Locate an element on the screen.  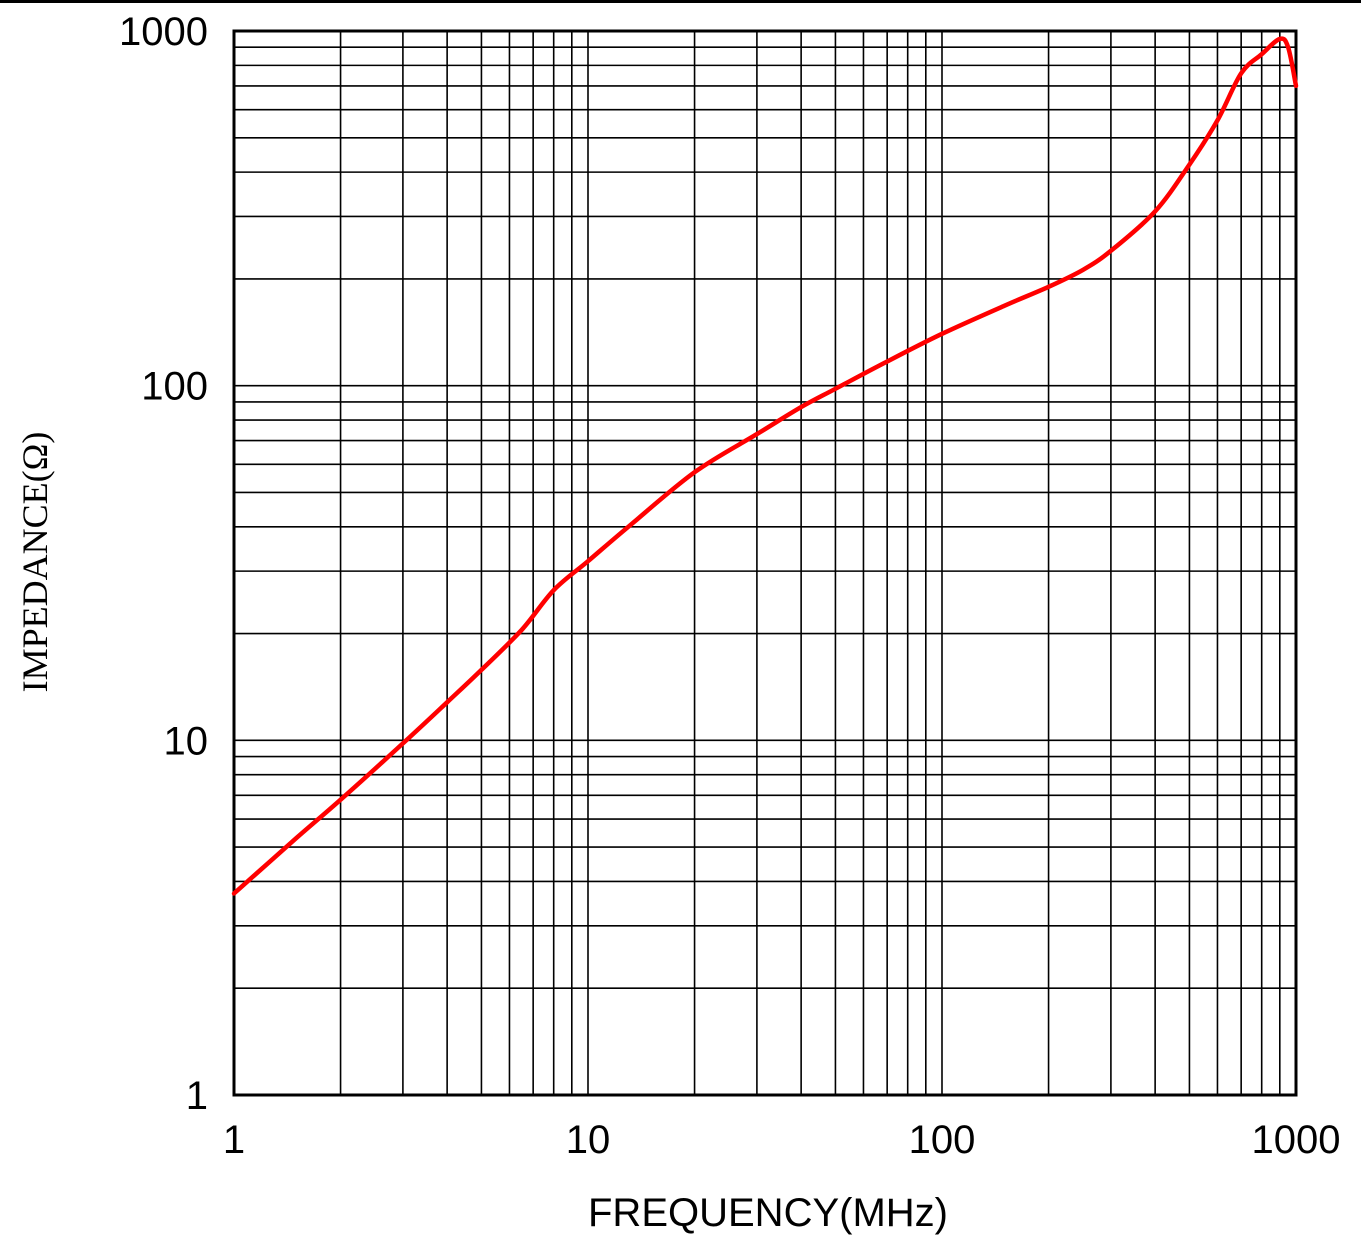
y-axis-ticks: 1 10 100 1000 is located at coordinates (163, 564).